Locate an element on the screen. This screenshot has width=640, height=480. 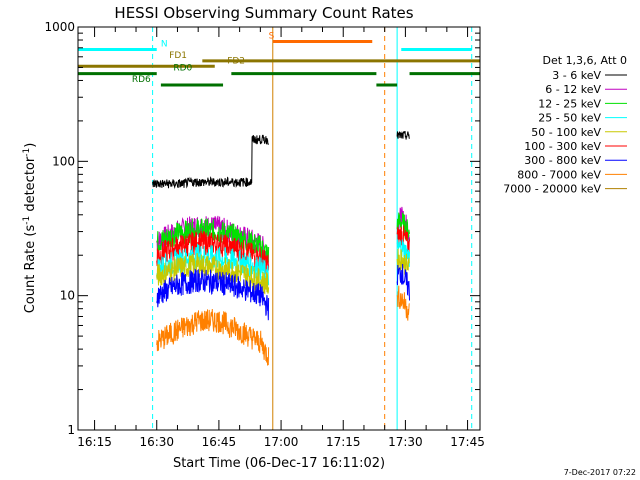
y-label-mid: detector is located at coordinates (30, 186).